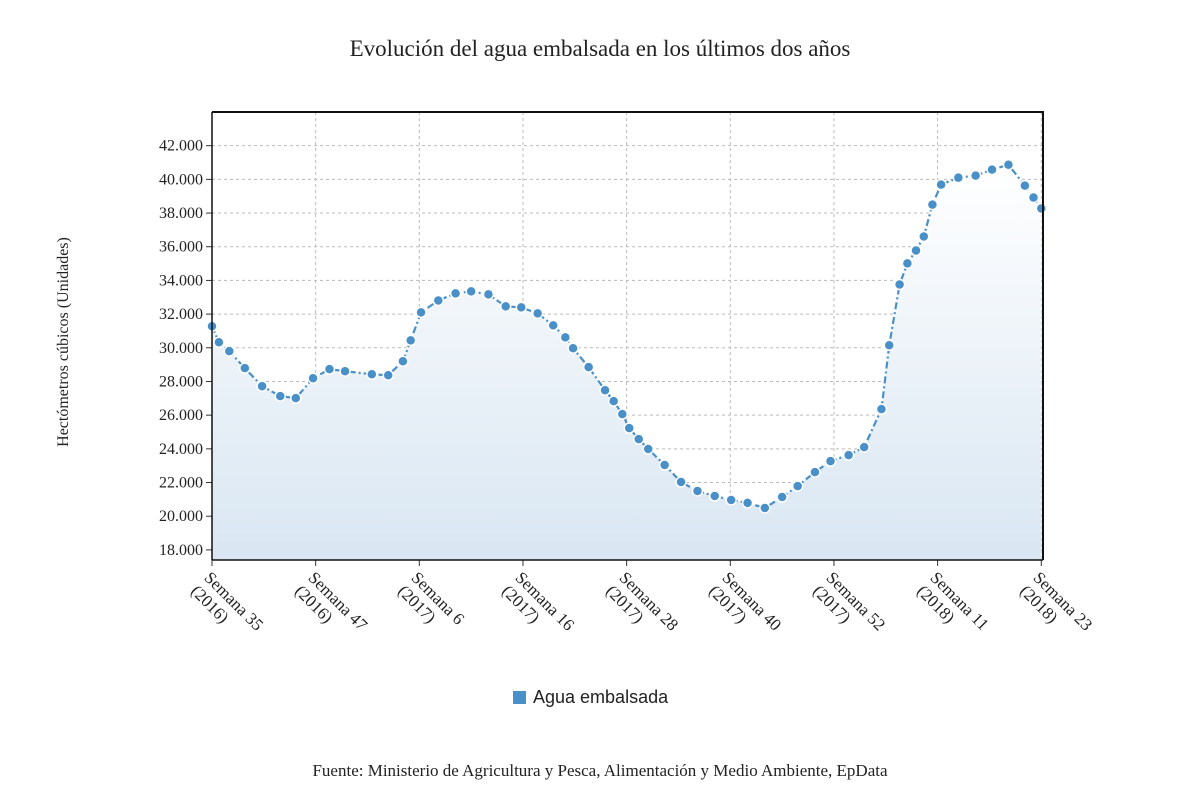  Describe the element at coordinates (181, 247) in the screenshot. I see `y-tick-label: 36.000` at that location.